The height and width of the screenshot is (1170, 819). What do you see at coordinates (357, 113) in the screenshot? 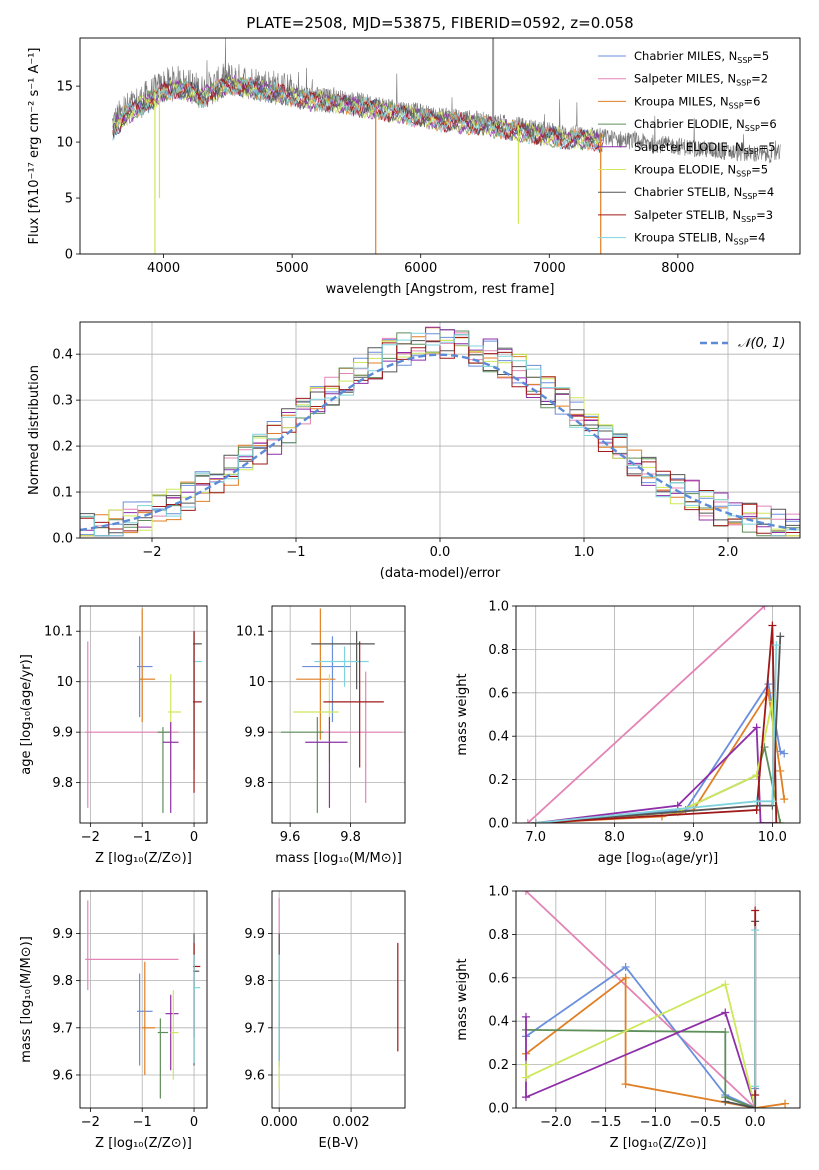
I see `model-spectrum-line` at bounding box center [357, 113].